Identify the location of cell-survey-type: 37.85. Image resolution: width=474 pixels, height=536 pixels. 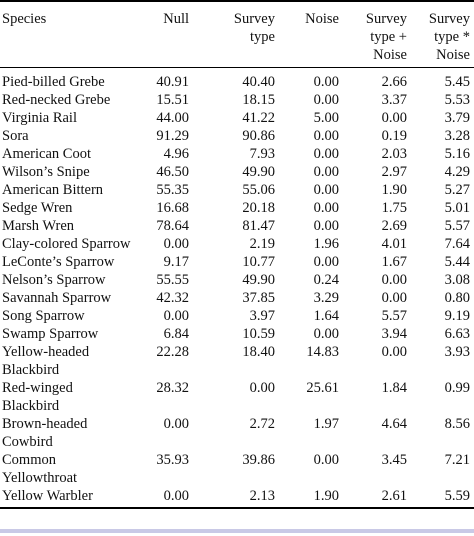
(258, 298).